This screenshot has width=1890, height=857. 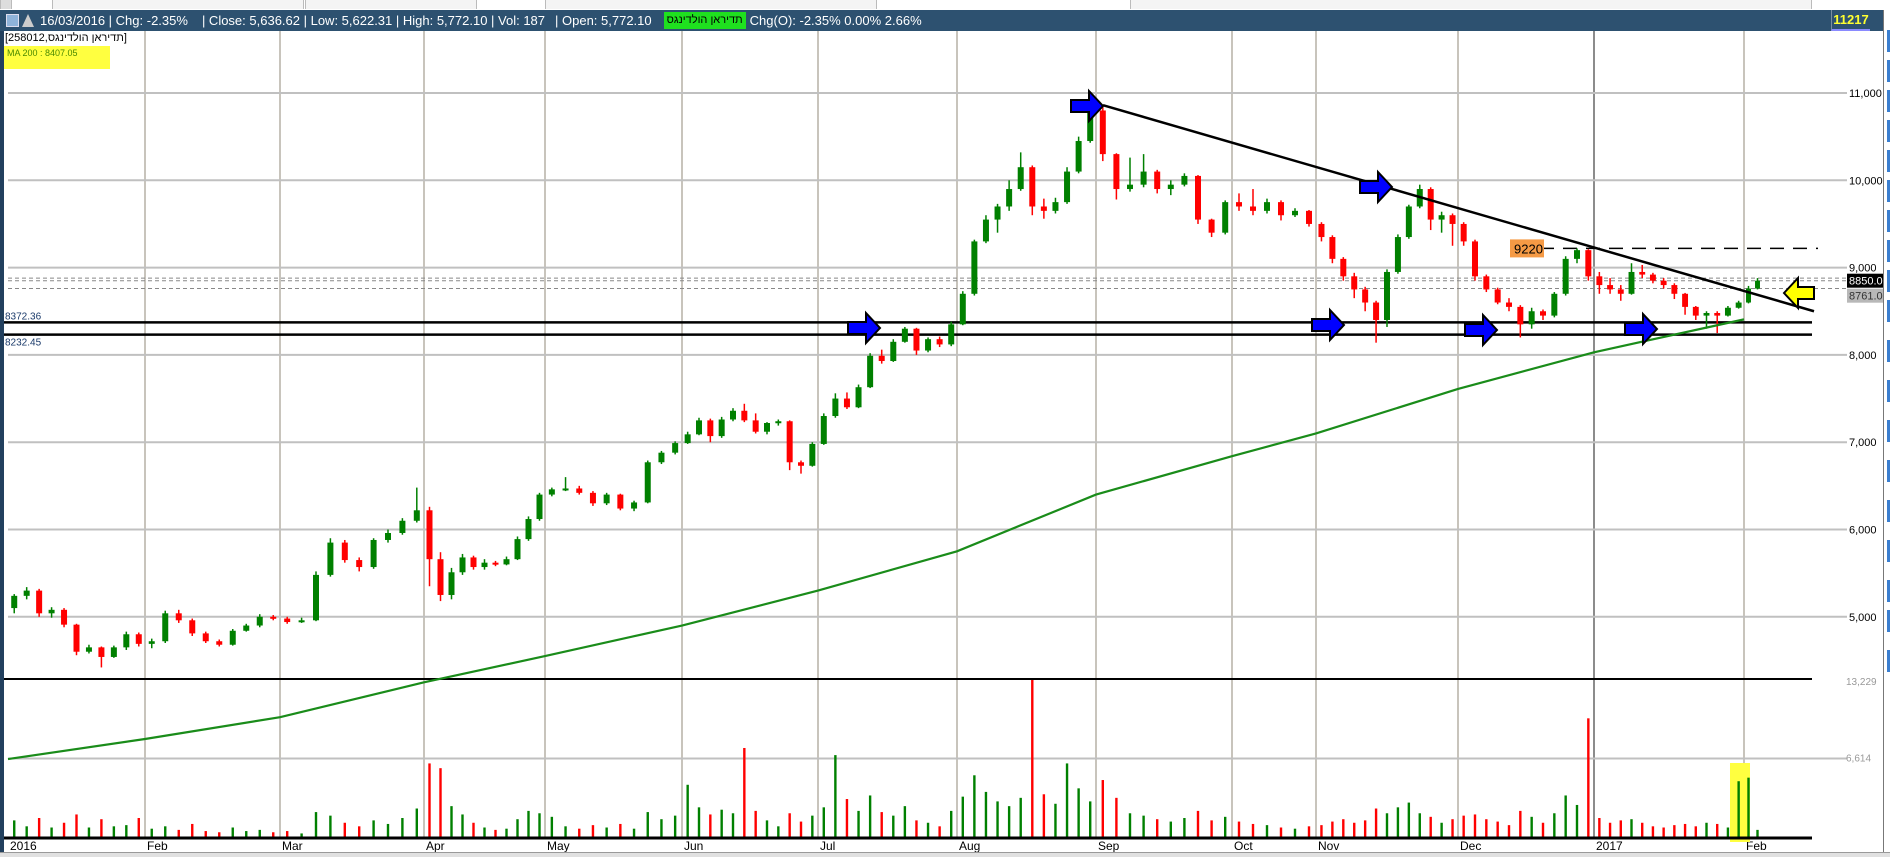 I want to click on price-marker-label: 8850.0, so click(x=1866, y=282).